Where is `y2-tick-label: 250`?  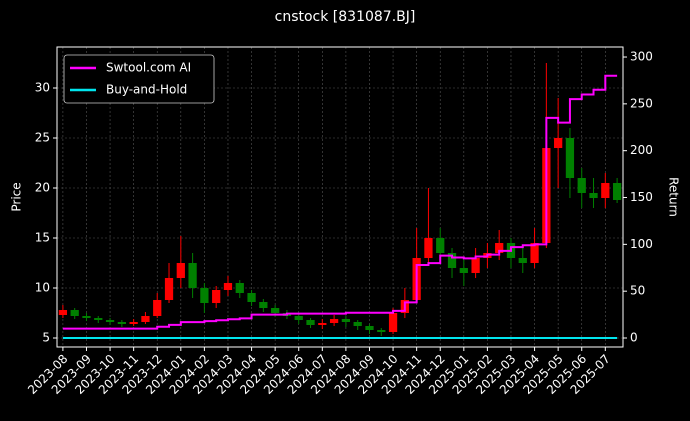
y2-tick-label: 250 is located at coordinates (641, 103).